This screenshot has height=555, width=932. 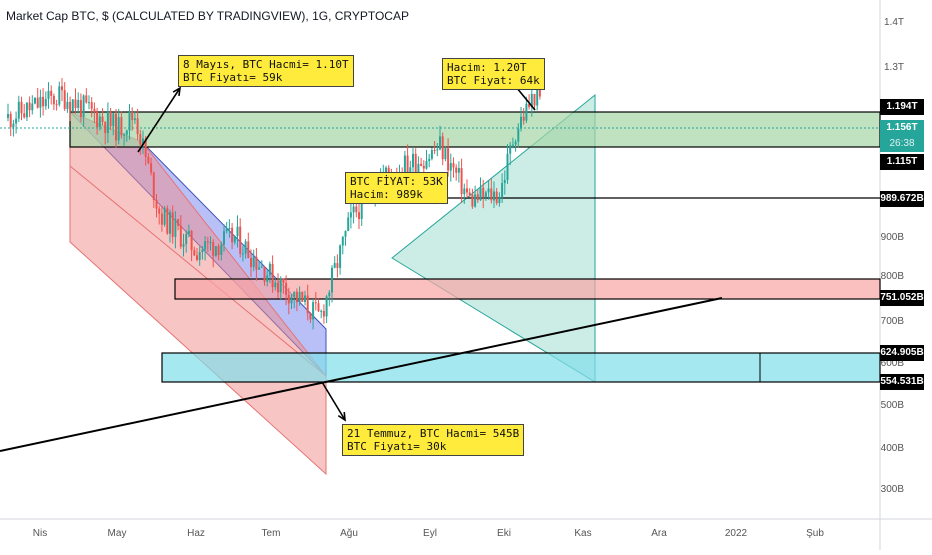 What do you see at coordinates (430, 533) in the screenshot?
I see `x-tick: Eyl` at bounding box center [430, 533].